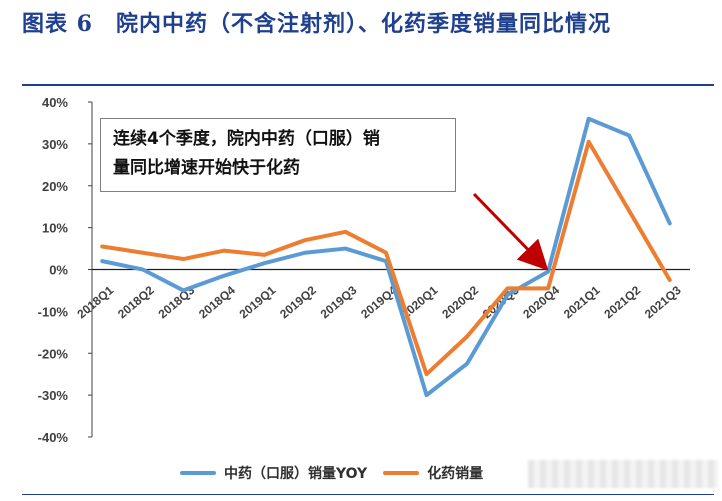  I want to click on annotation-arrow, so click(510, 231).